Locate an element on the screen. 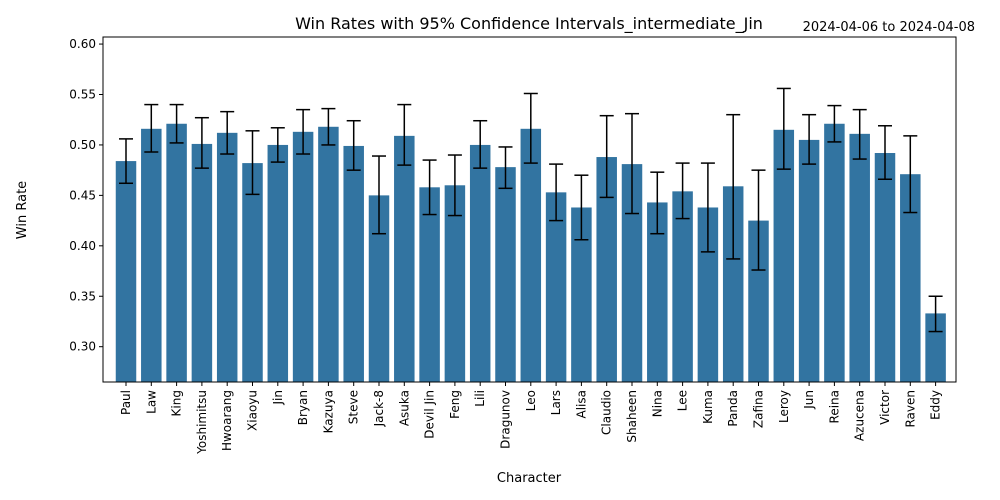 The height and width of the screenshot is (500, 1000). x-tick-label: Claudio is located at coordinates (607, 412).